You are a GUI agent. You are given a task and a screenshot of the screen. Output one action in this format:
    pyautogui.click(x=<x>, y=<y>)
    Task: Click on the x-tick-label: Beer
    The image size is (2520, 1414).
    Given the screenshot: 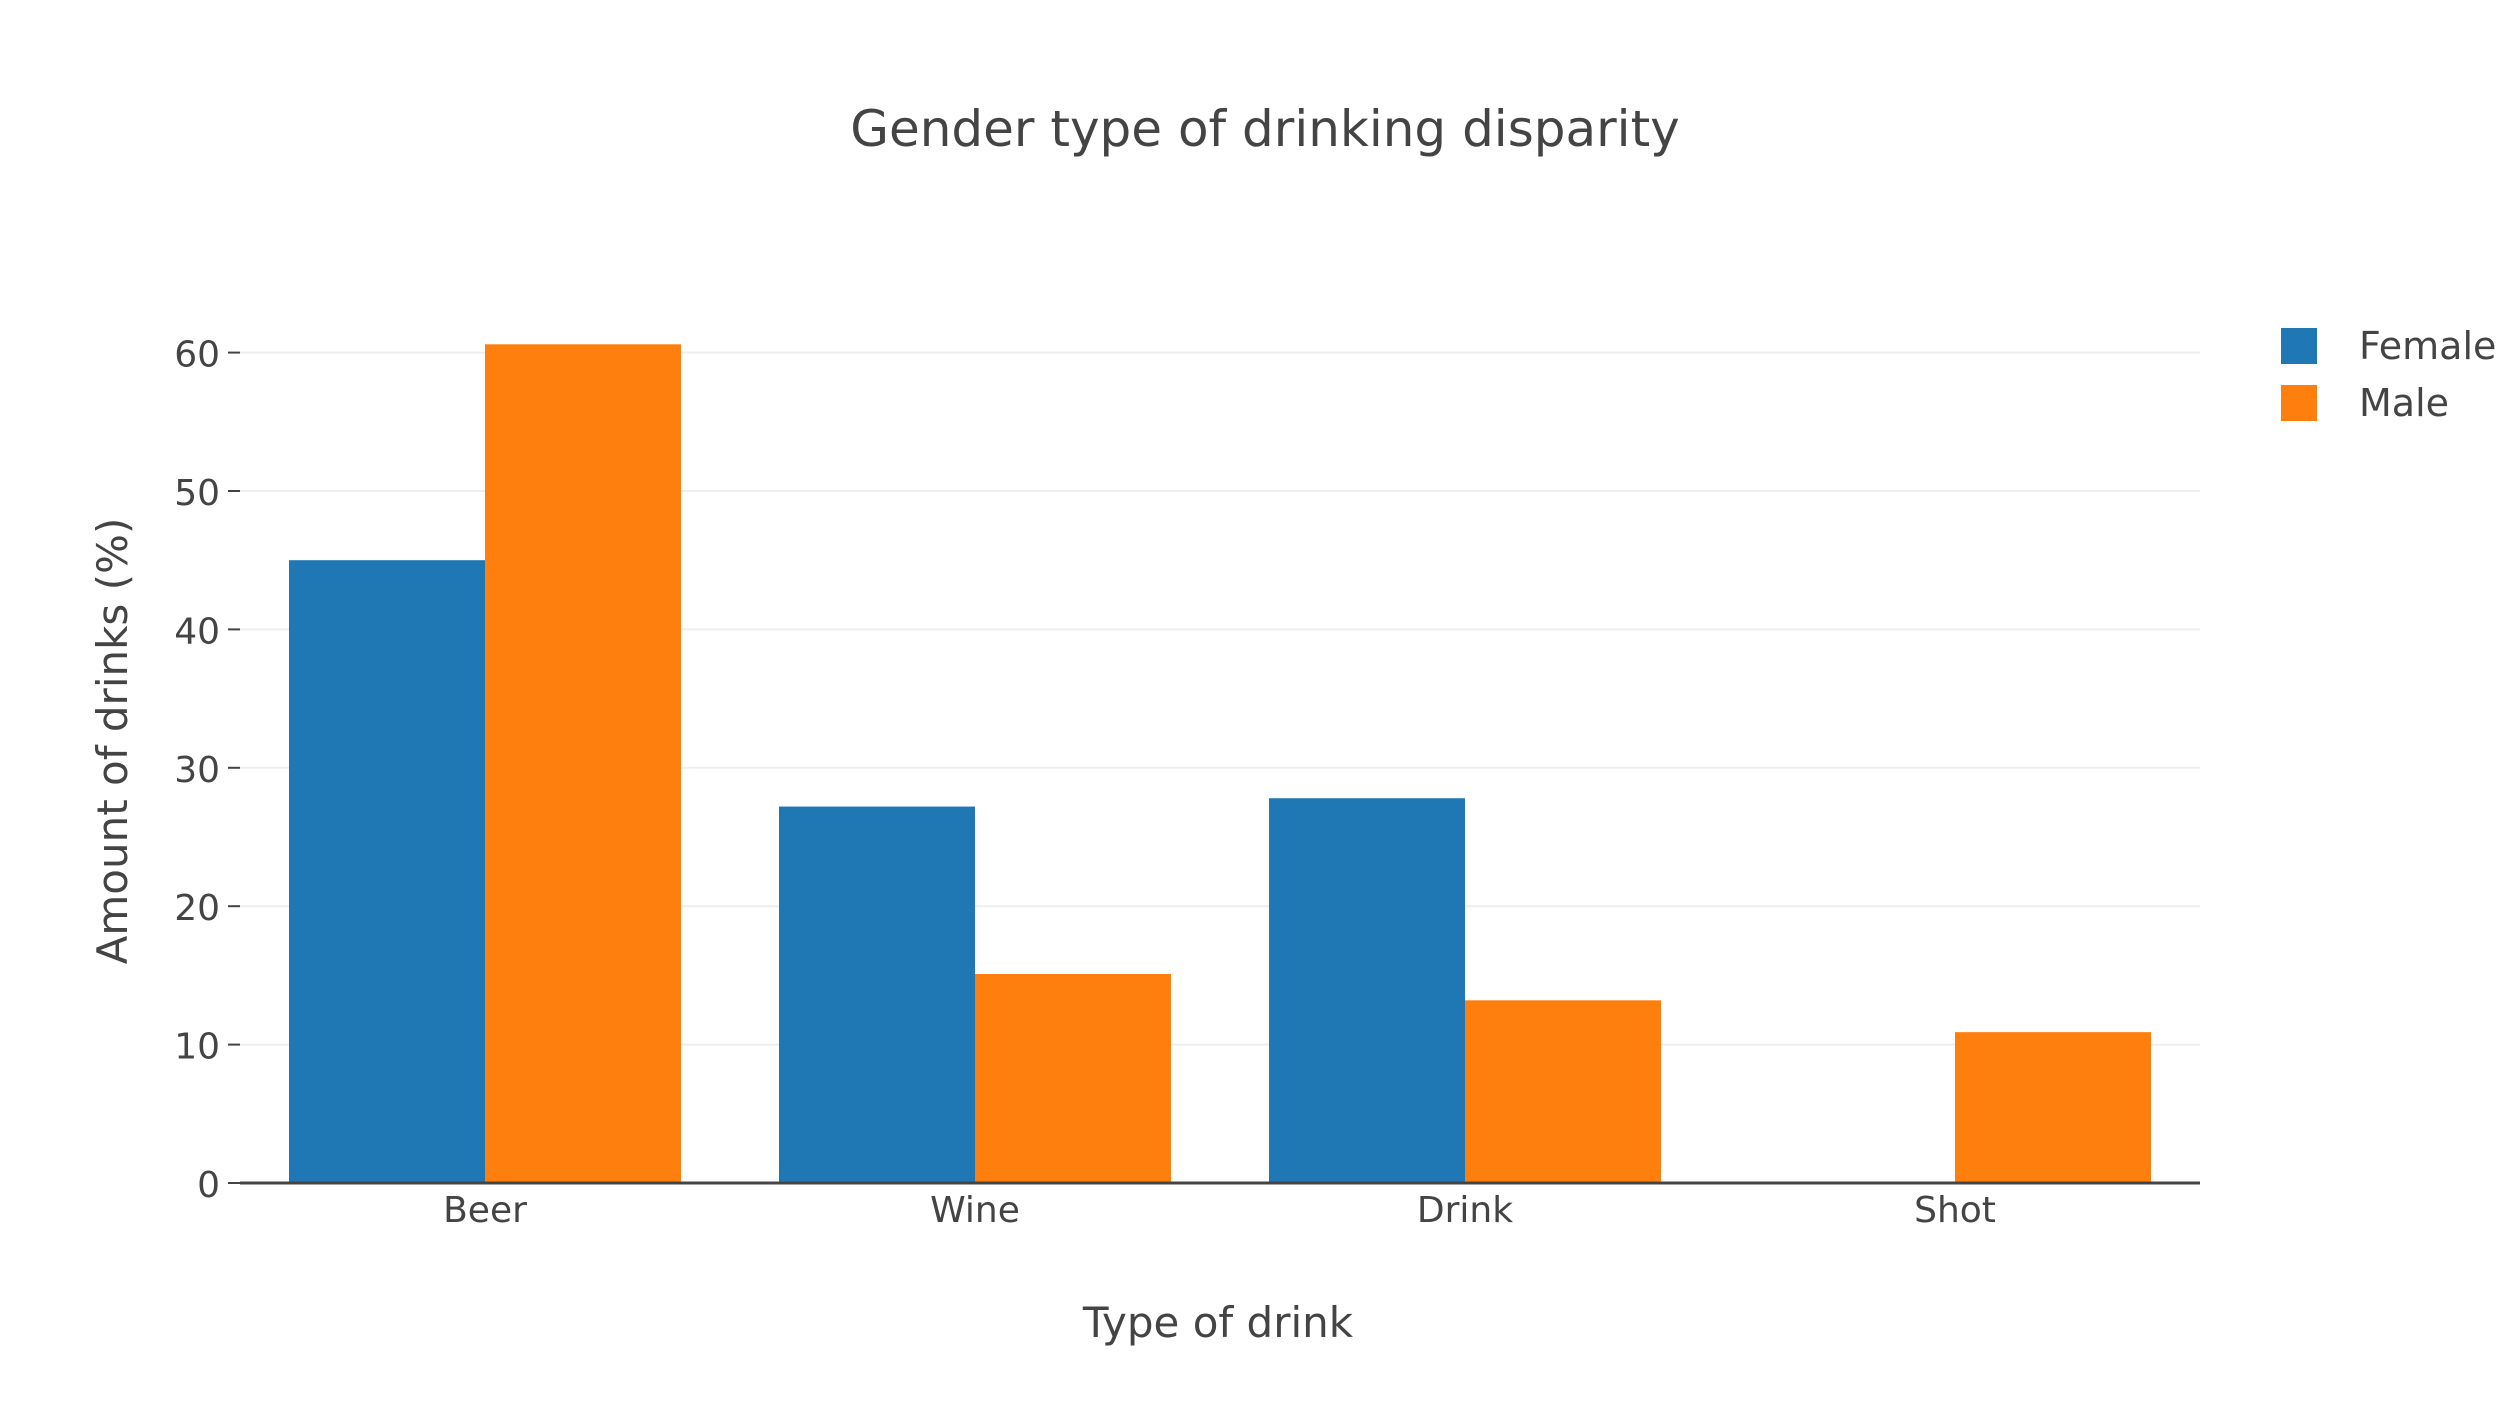 What is the action you would take?
    pyautogui.click(x=485, y=1210)
    